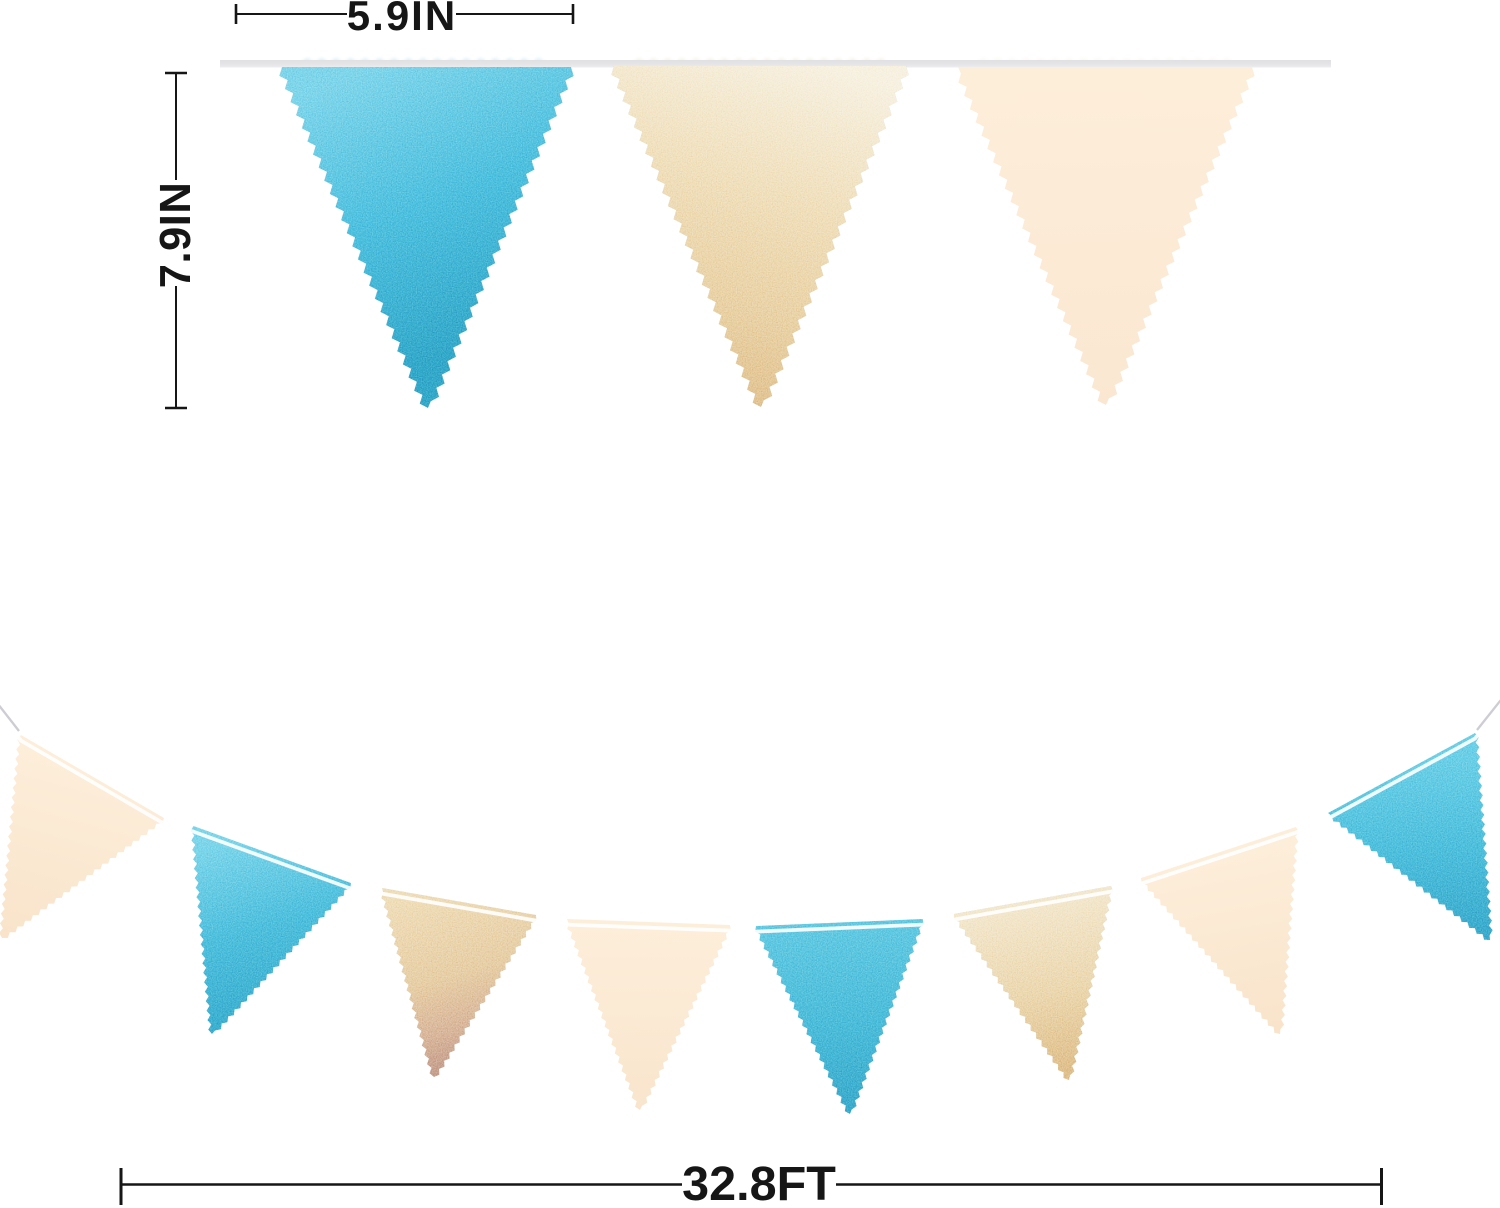 The width and height of the screenshot is (1500, 1208). Describe the element at coordinates (176, 235) in the screenshot. I see `svg-text: 7.9IN` at that location.